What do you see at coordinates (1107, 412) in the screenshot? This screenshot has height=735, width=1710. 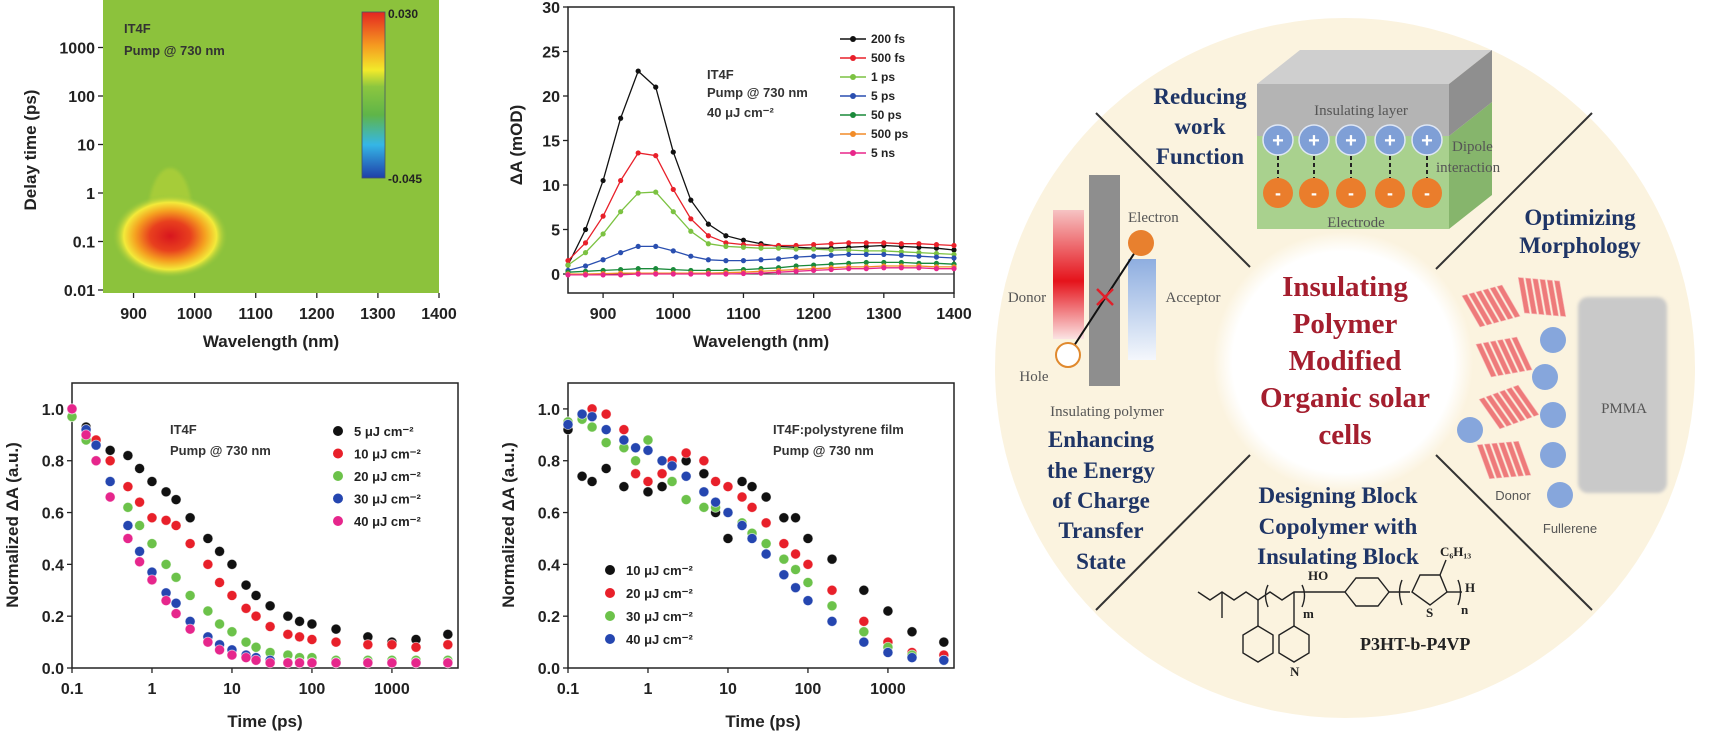 I see `insulating-polymer-label: Insulating polymer` at bounding box center [1107, 412].